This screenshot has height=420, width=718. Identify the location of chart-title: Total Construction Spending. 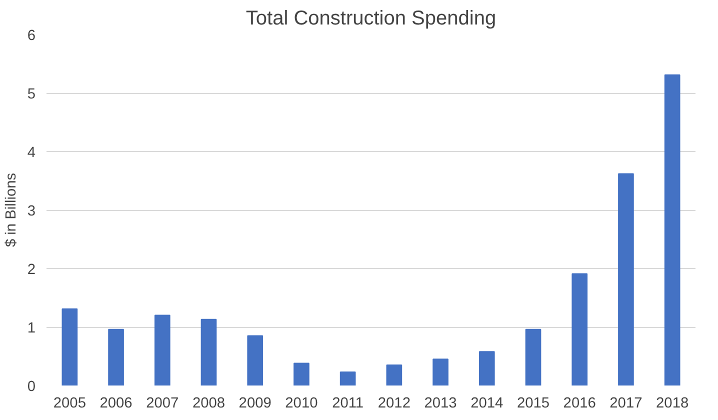
(371, 19).